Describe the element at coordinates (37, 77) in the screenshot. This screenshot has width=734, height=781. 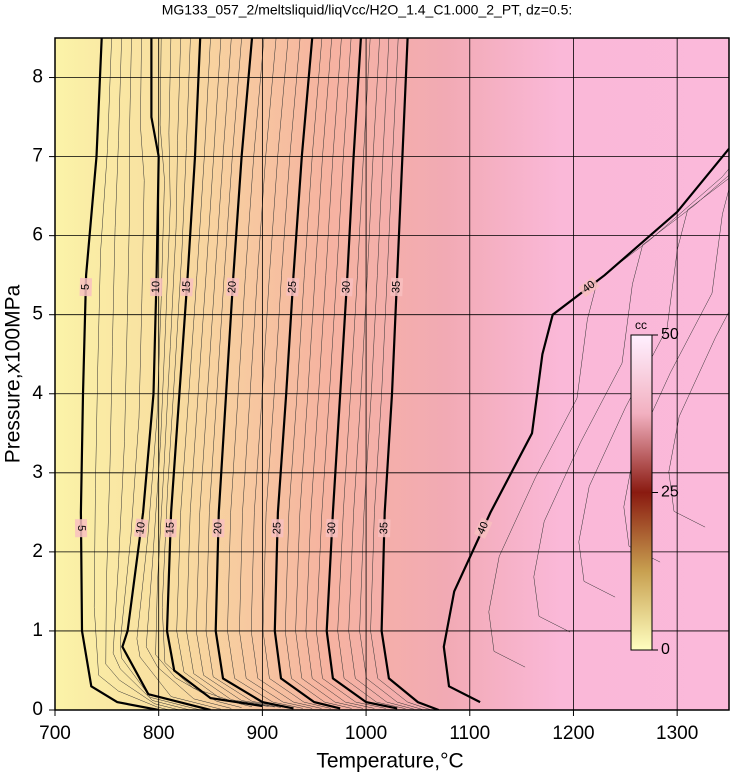
I see `y-tick-label: 8` at that location.